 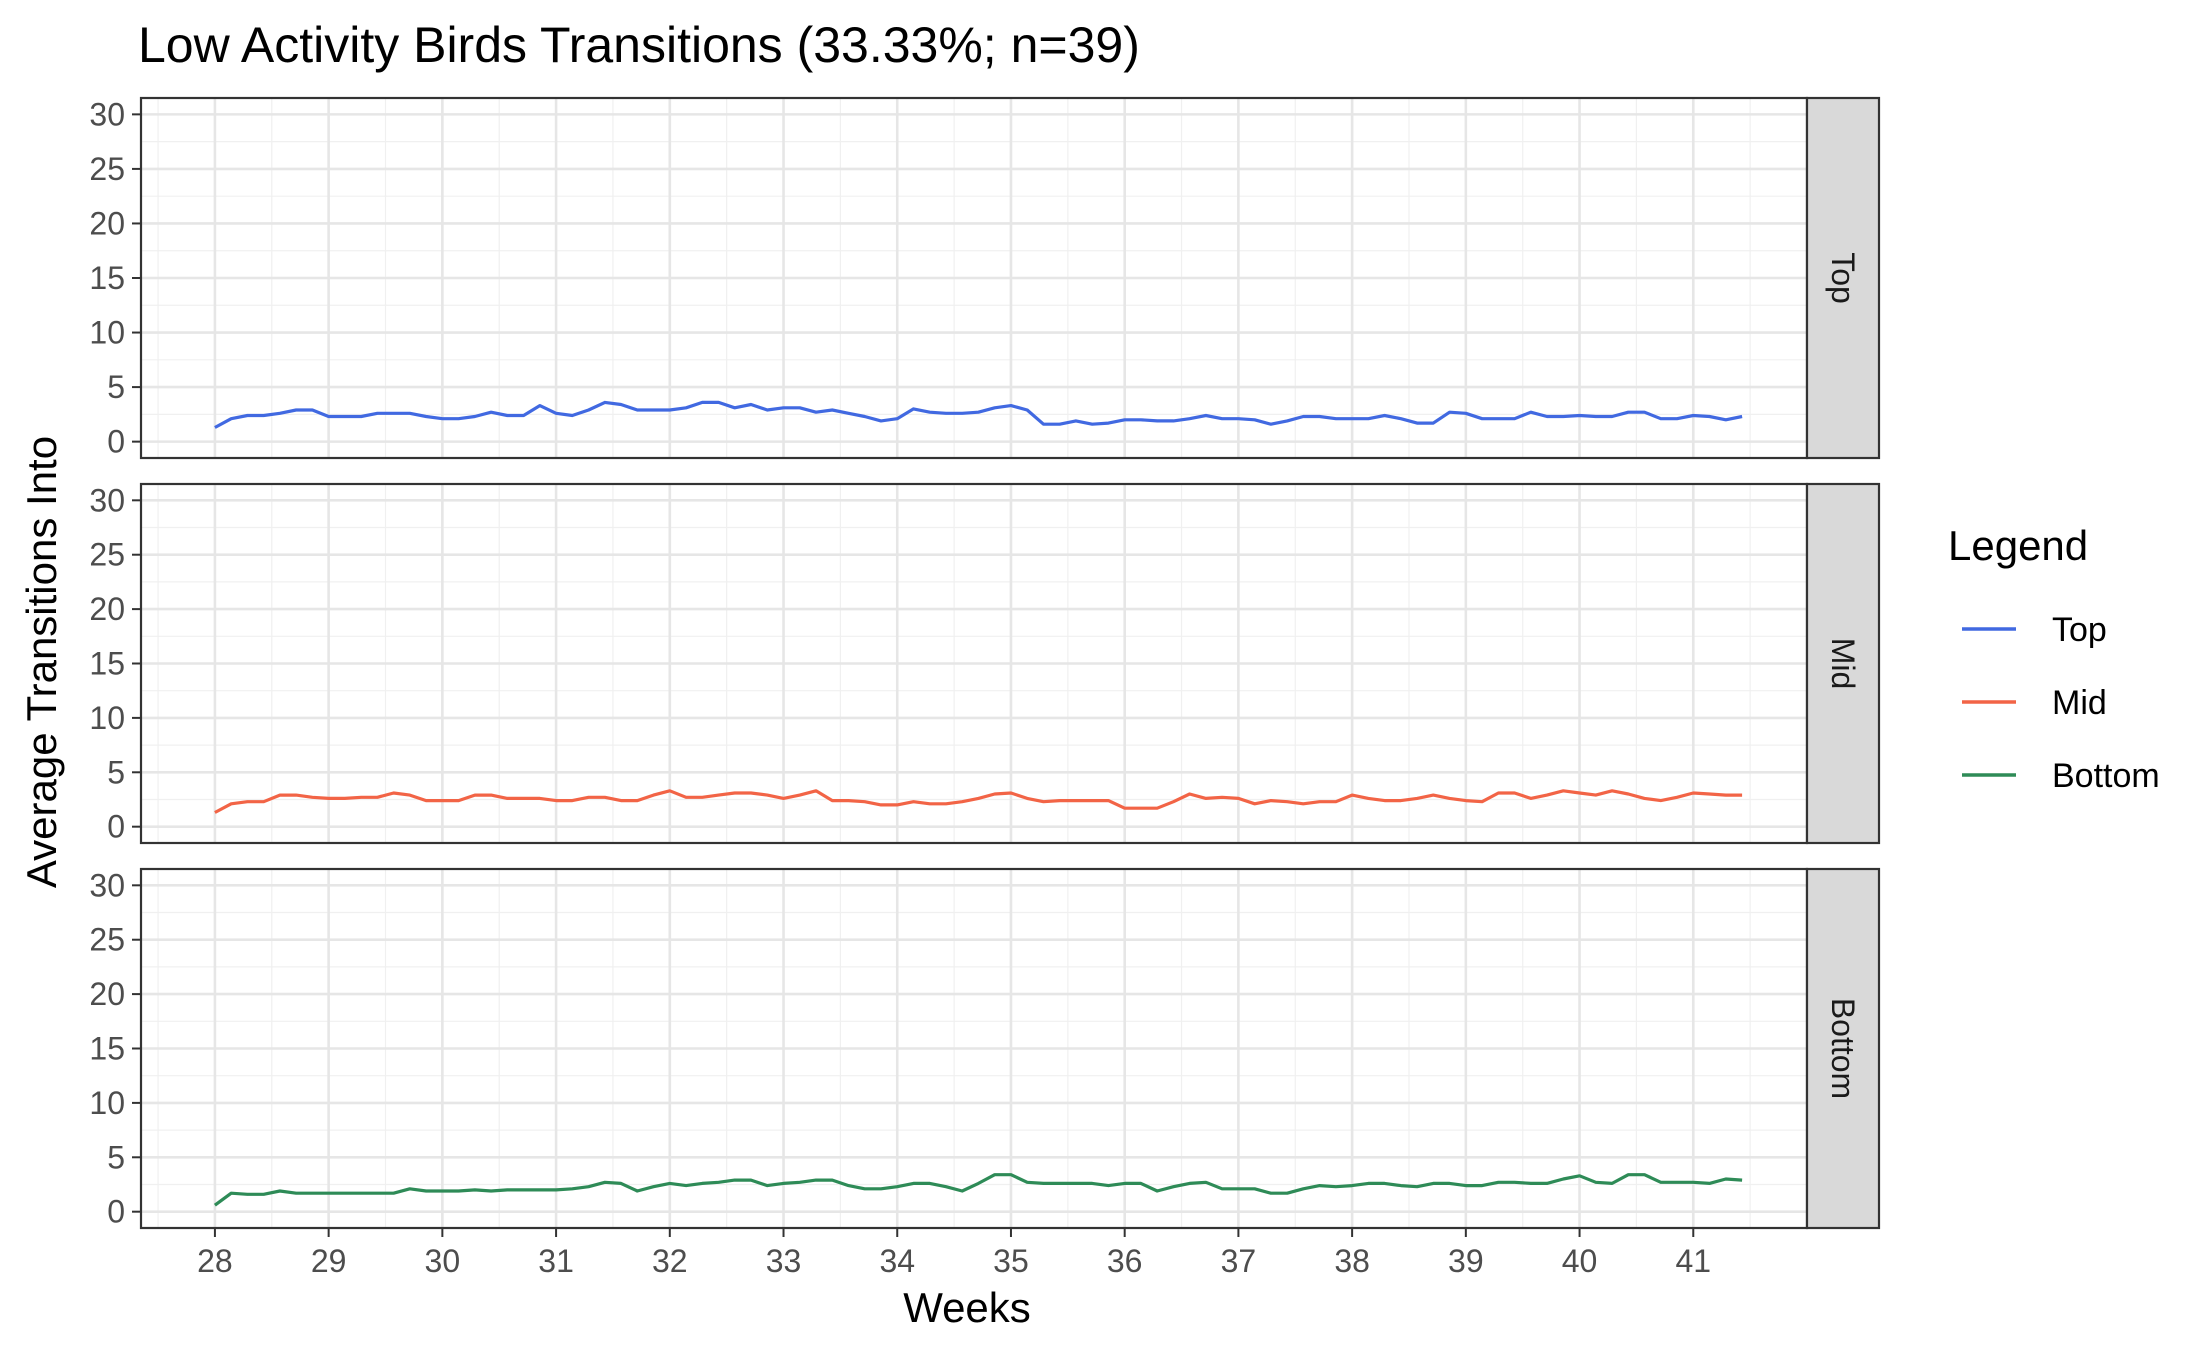 What do you see at coordinates (2054, 658) in the screenshot?
I see `legend: Legend Top Mid Bottom` at bounding box center [2054, 658].